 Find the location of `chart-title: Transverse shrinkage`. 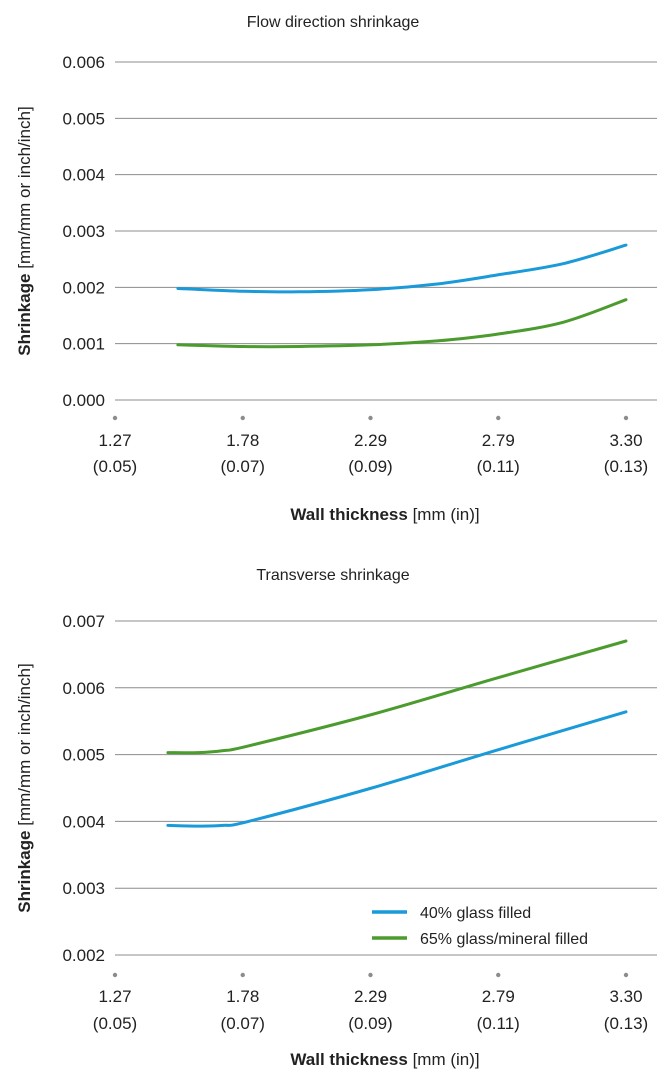

chart-title: Transverse shrinkage is located at coordinates (332, 575).